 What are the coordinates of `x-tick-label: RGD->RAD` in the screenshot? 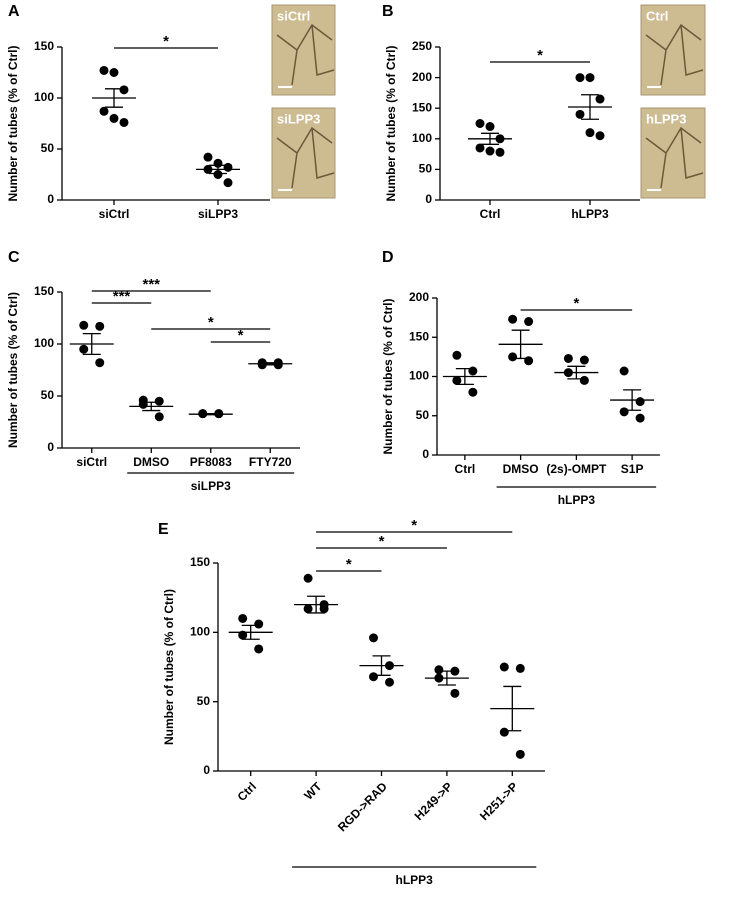 It's located at (362, 806).